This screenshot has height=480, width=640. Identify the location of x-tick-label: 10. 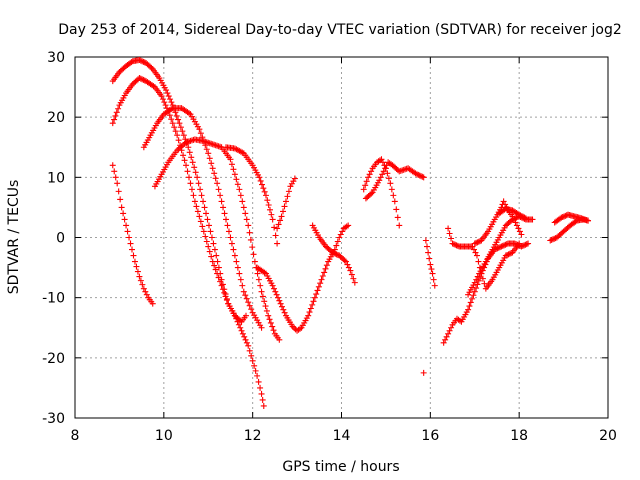
(164, 436).